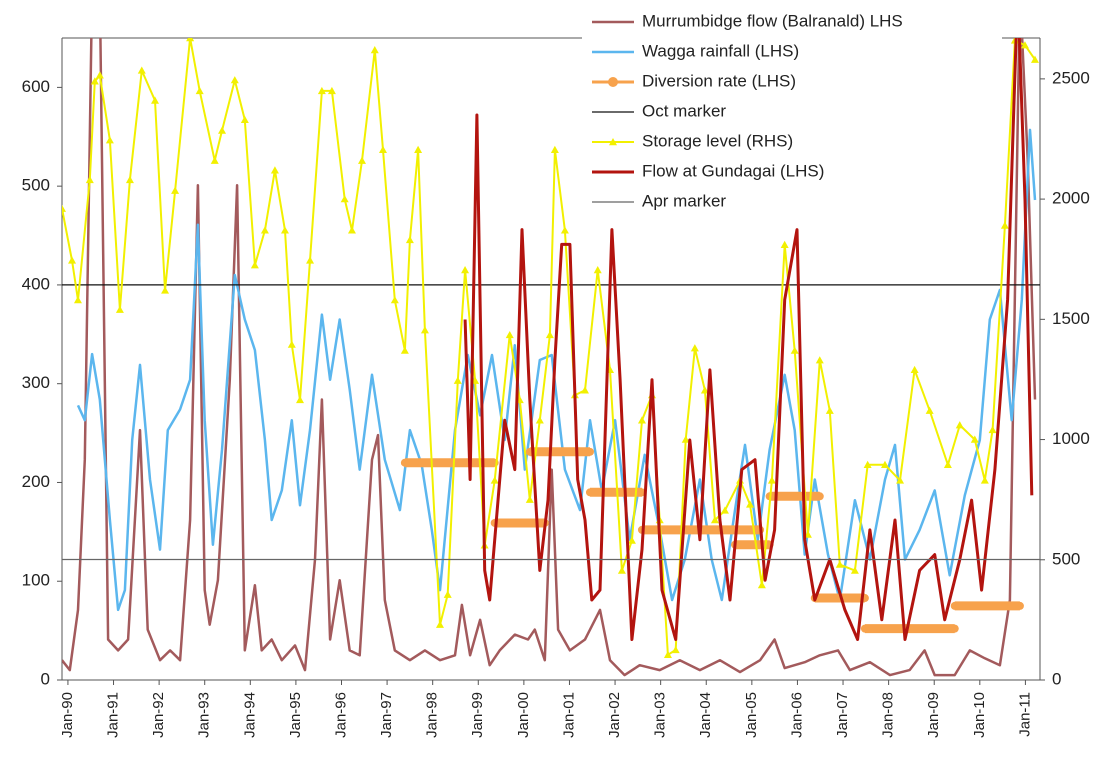  I want to click on x-tick-label: Jan-01, so click(568, 715).